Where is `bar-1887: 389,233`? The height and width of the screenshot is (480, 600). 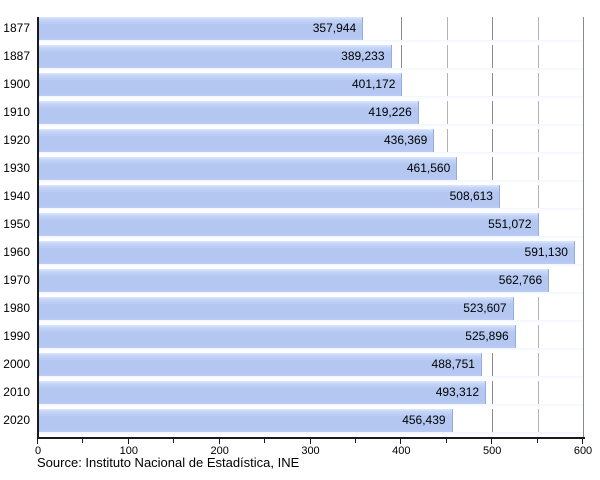
bar-1887: 389,233 is located at coordinates (215, 56).